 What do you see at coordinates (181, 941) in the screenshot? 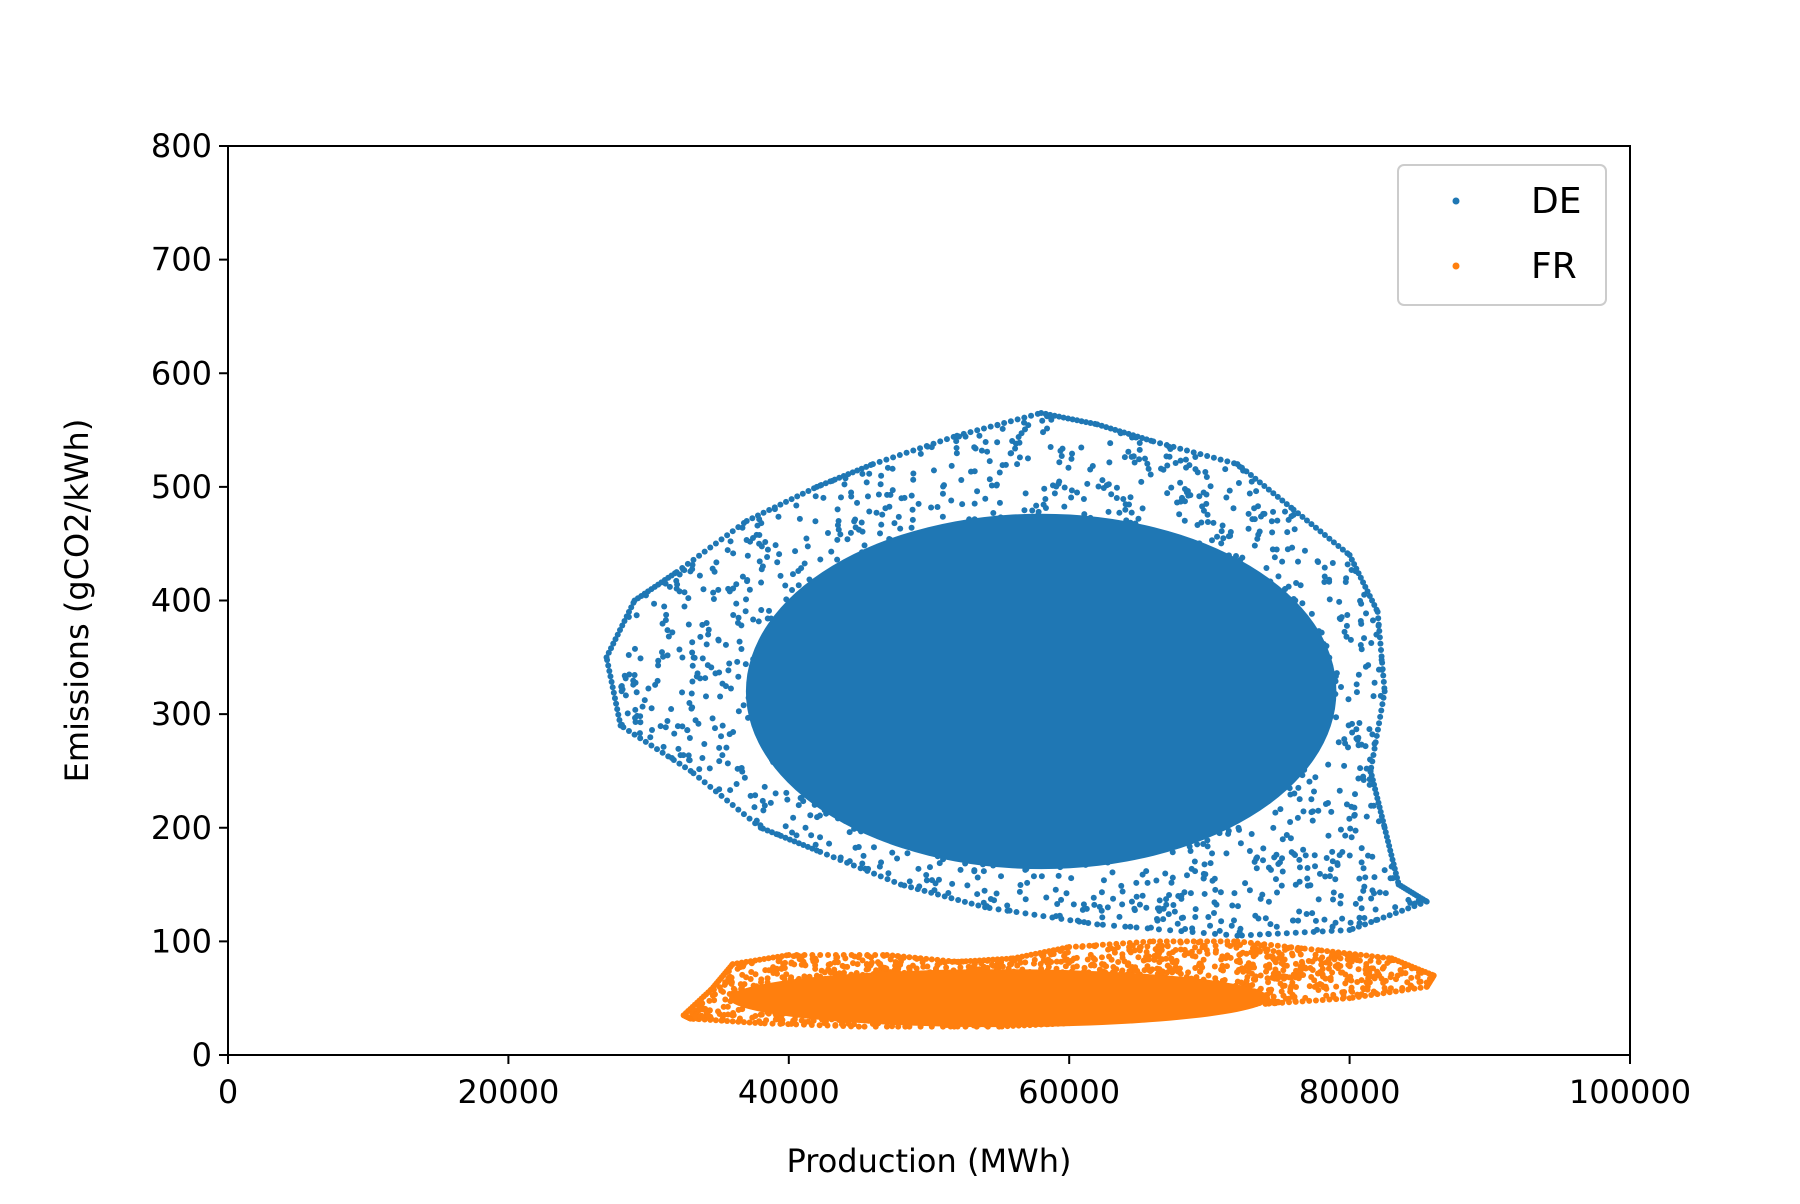
I see `y-tick-label: 100` at bounding box center [181, 941].